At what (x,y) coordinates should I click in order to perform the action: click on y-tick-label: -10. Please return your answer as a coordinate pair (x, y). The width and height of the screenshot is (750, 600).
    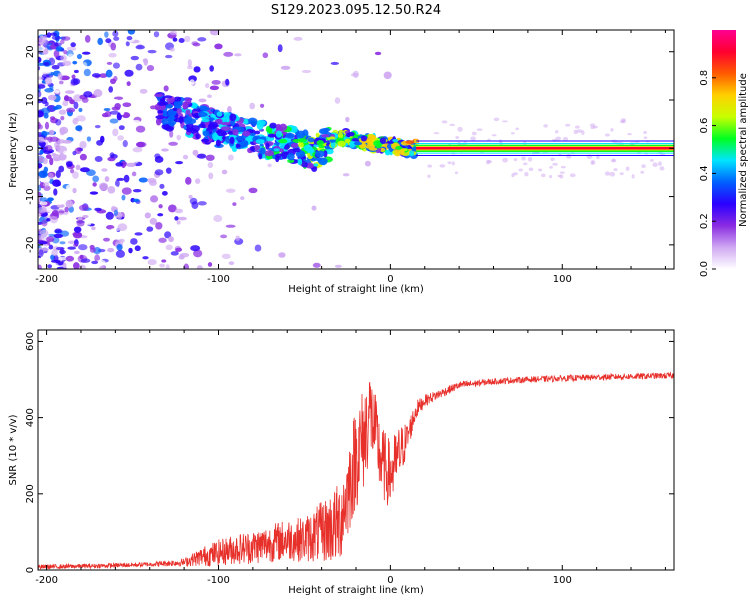
    Looking at the image, I should click on (30, 196).